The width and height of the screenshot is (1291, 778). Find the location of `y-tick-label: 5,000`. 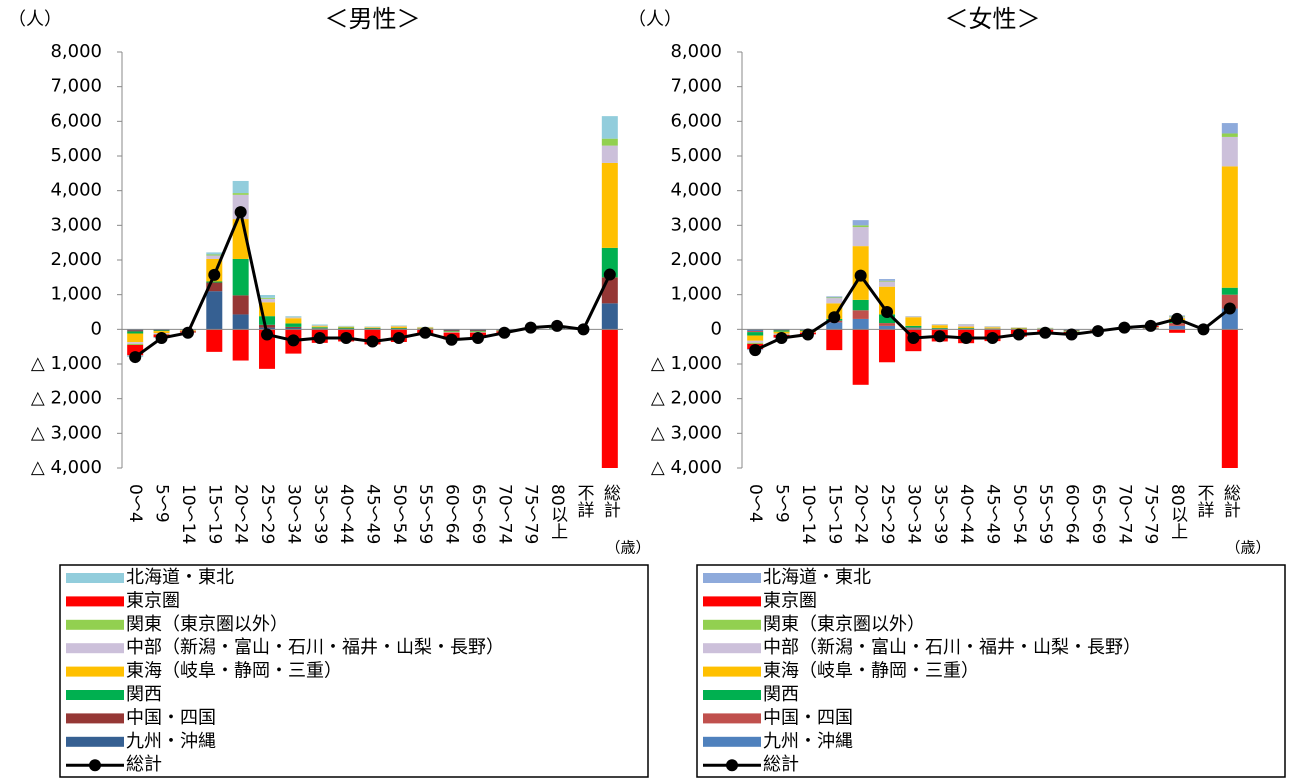

y-tick-label: 5,000 is located at coordinates (696, 155).